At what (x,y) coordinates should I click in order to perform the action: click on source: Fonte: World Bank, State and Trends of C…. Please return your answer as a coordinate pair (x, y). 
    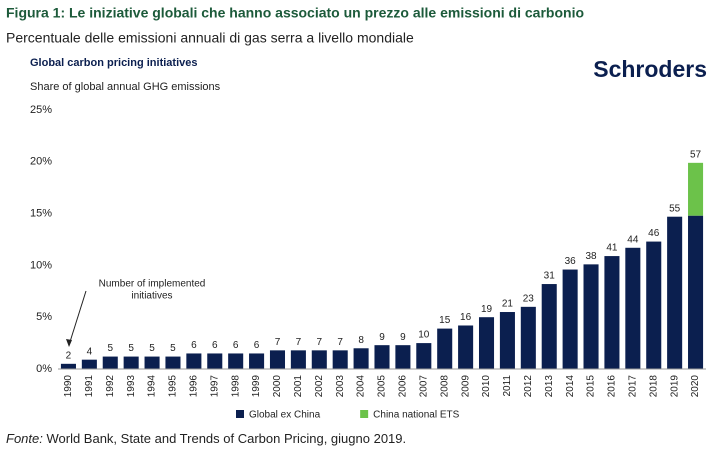
    Looking at the image, I should click on (206, 438).